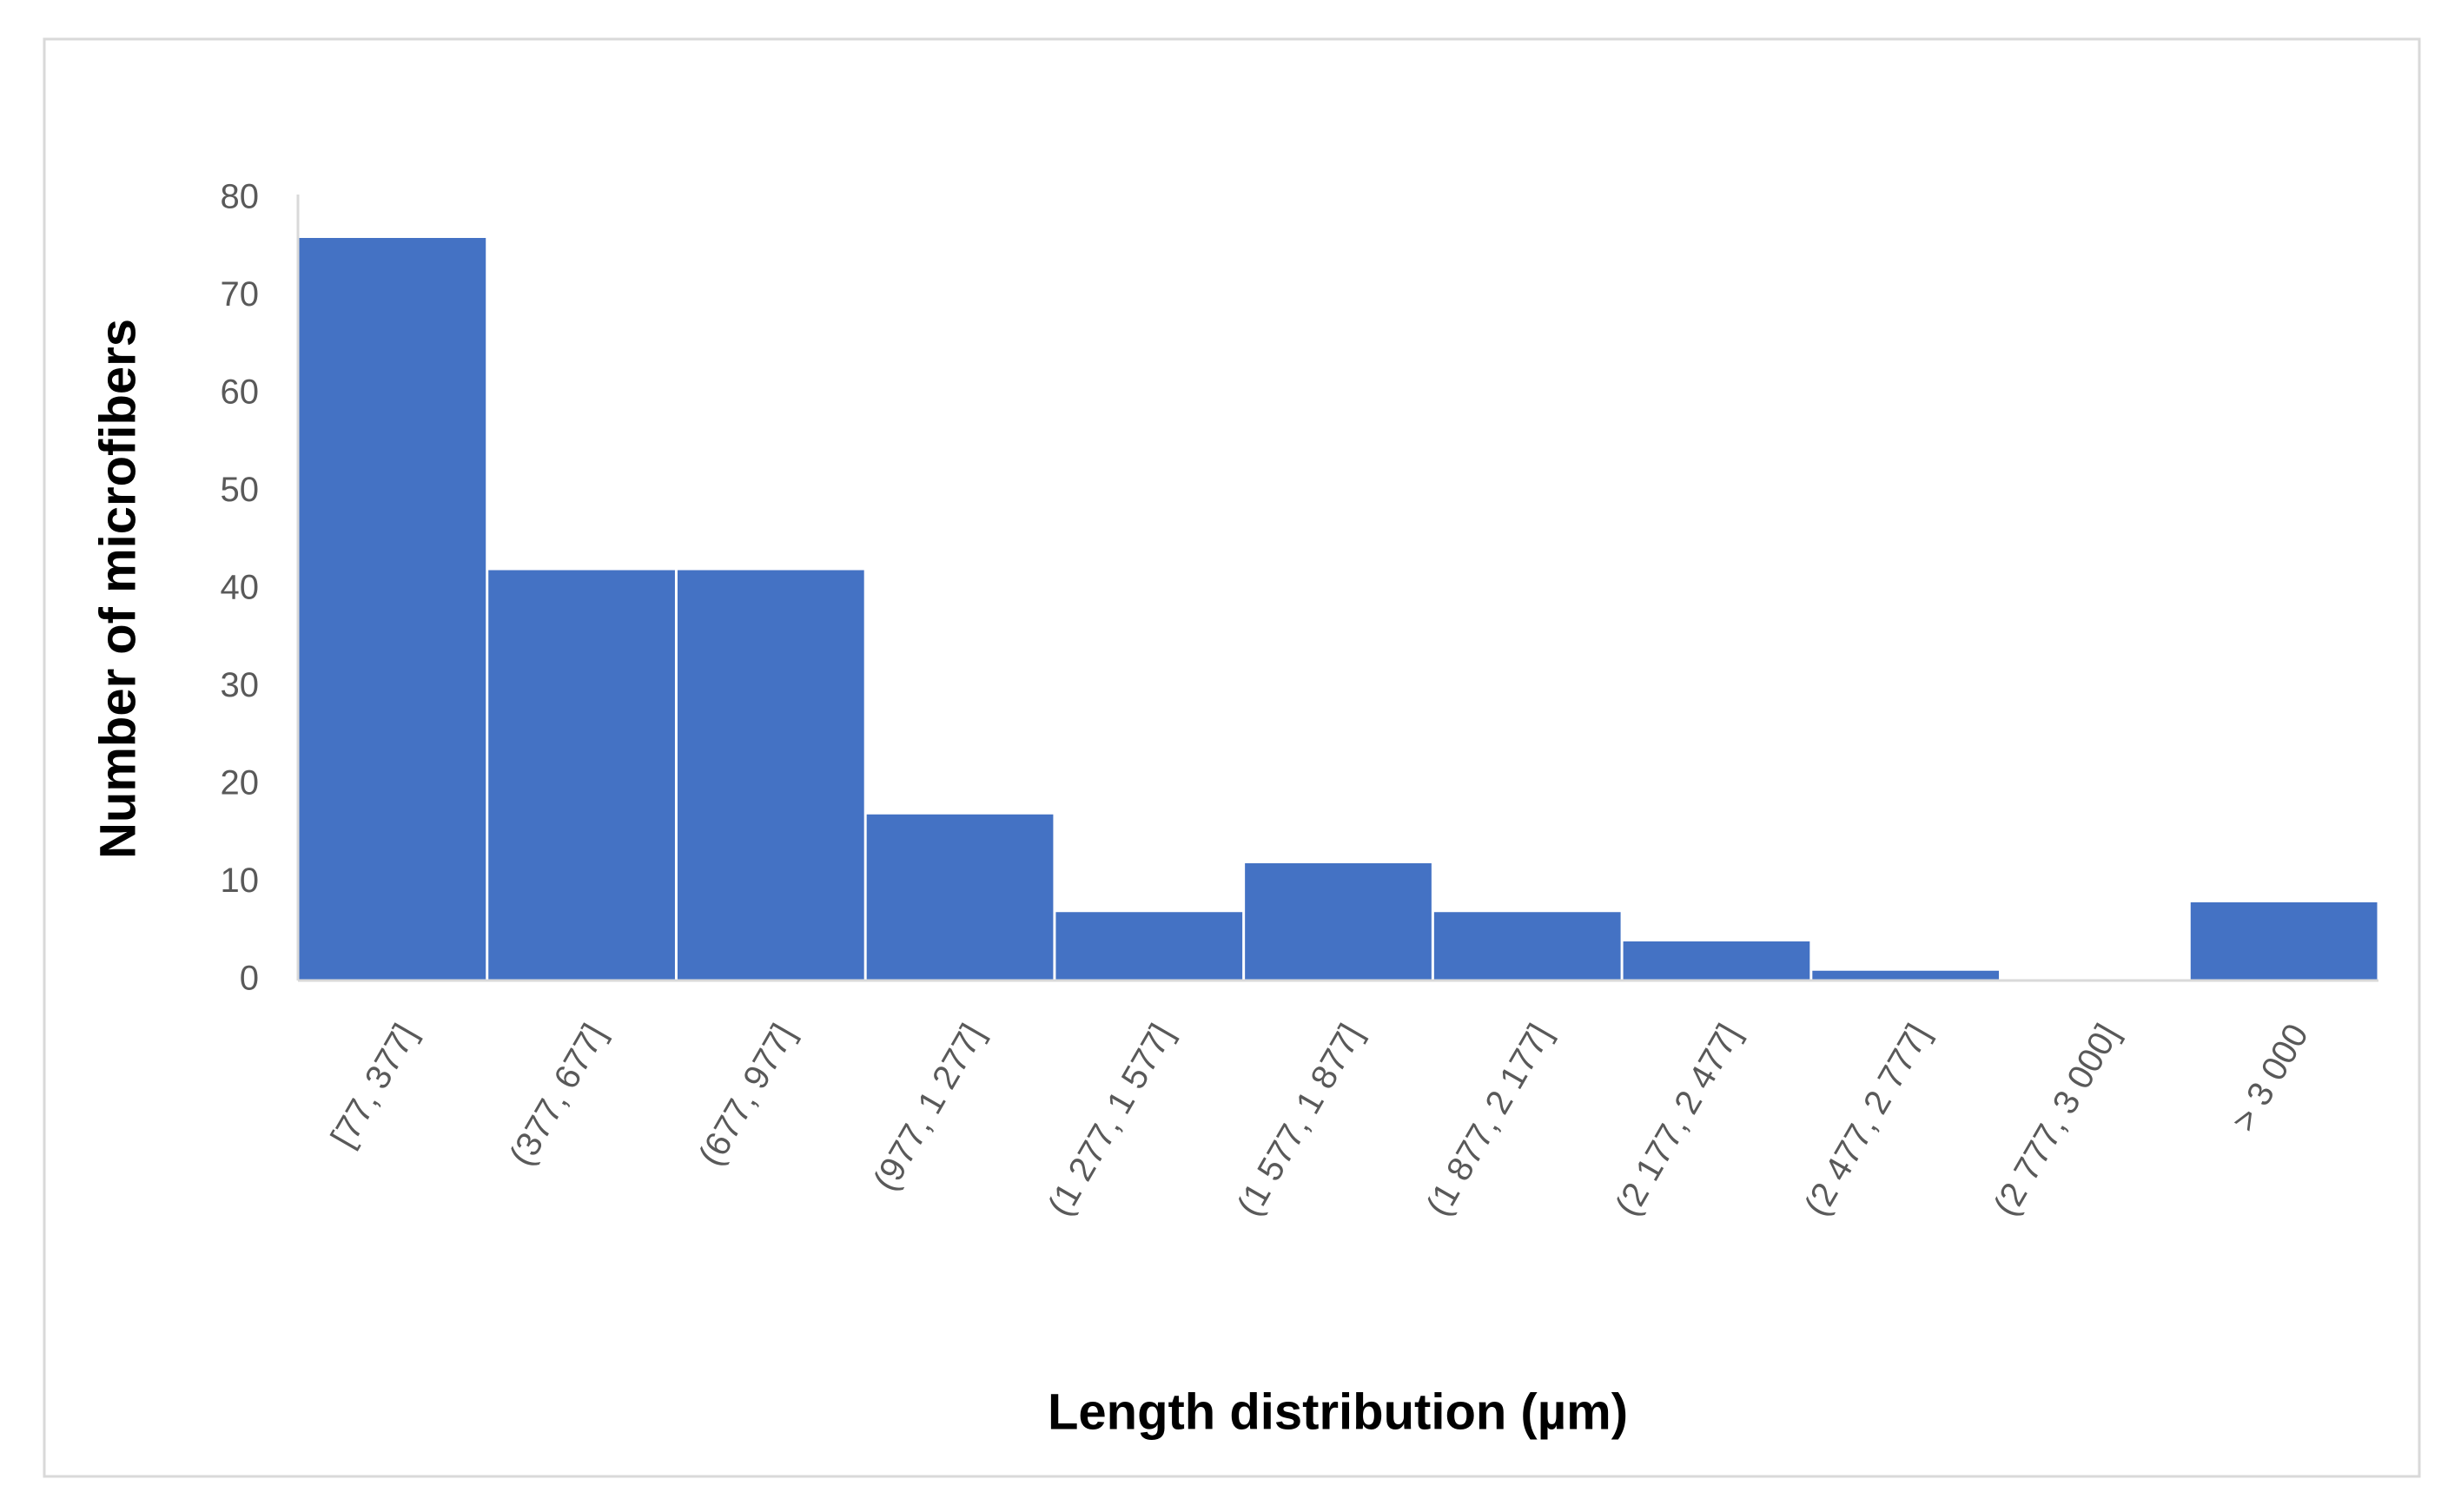 The width and height of the screenshot is (2461, 1512). I want to click on y-tick-label: 40, so click(240, 588).